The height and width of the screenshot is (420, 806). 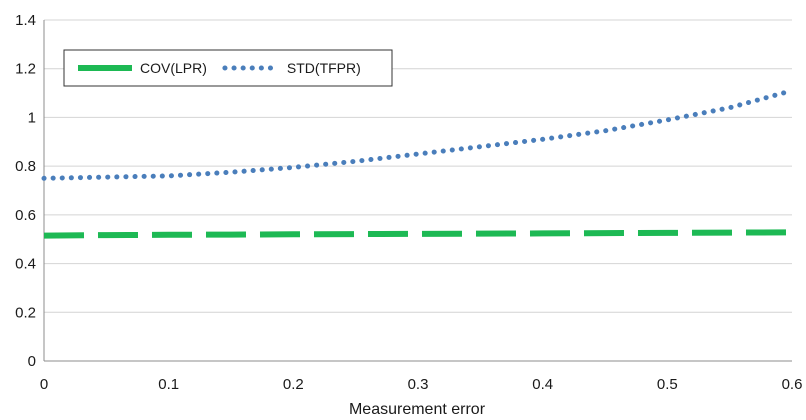 What do you see at coordinates (324, 68) in the screenshot?
I see `legend-label: STD(TFPR)` at bounding box center [324, 68].